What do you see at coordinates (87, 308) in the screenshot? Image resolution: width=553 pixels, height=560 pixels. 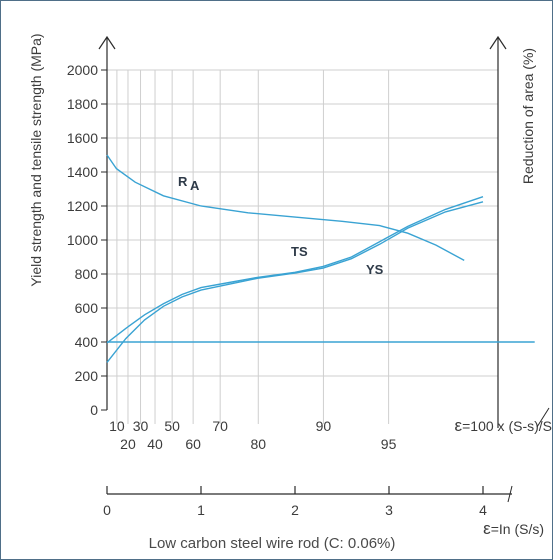 I see `y-tick-label: 600` at bounding box center [87, 308].